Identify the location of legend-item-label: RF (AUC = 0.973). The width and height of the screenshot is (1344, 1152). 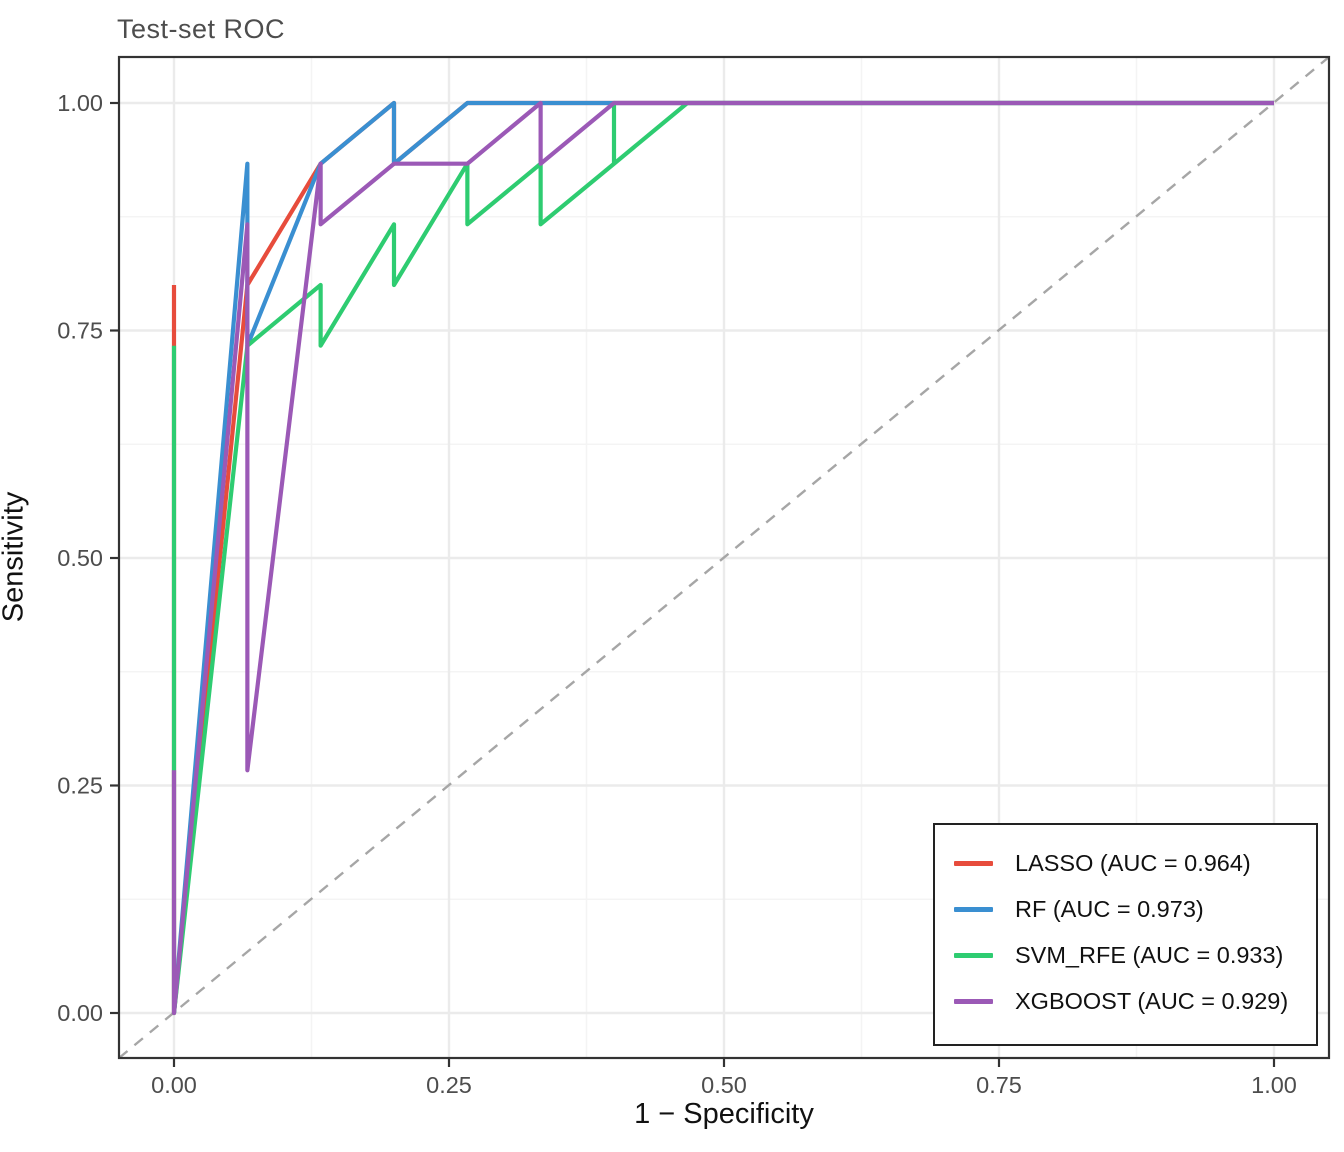
(1109, 908).